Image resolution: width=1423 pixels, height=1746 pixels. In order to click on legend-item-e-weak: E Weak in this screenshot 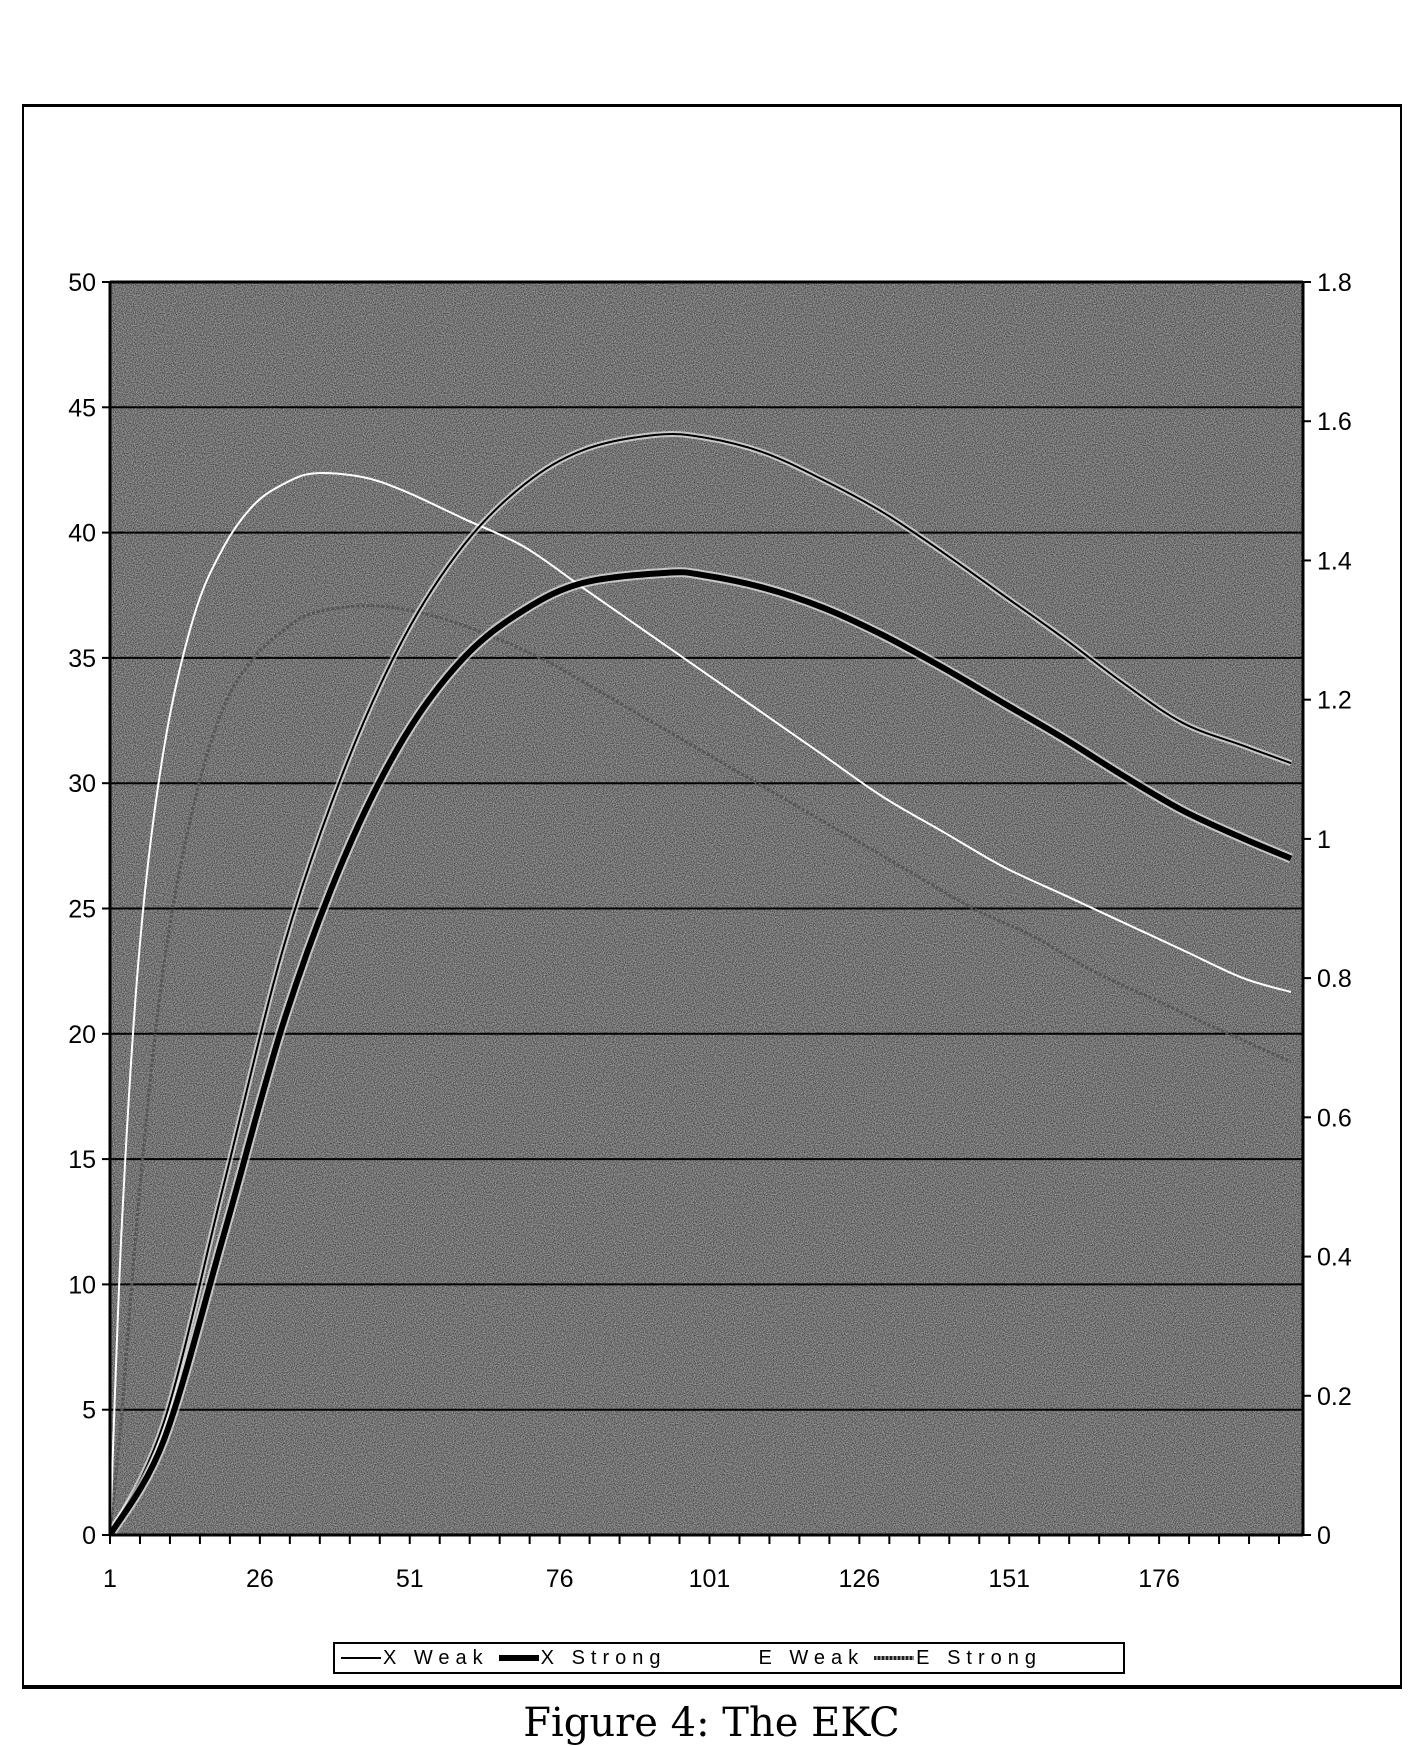, I will do `click(791, 1658)`.